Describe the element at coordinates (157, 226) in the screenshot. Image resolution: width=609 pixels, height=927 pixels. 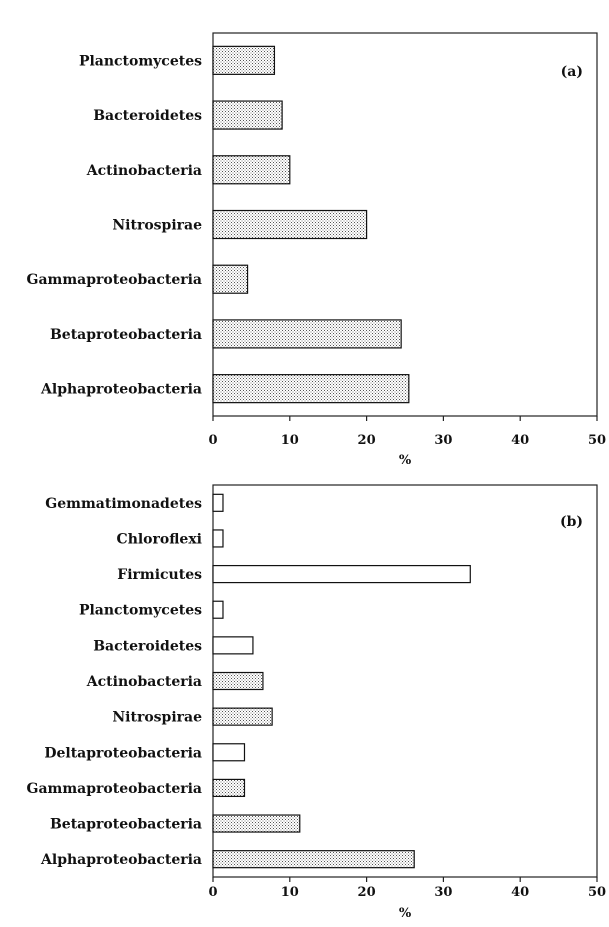
I see `panel-a-category-label-3: Nitrospirae` at that location.